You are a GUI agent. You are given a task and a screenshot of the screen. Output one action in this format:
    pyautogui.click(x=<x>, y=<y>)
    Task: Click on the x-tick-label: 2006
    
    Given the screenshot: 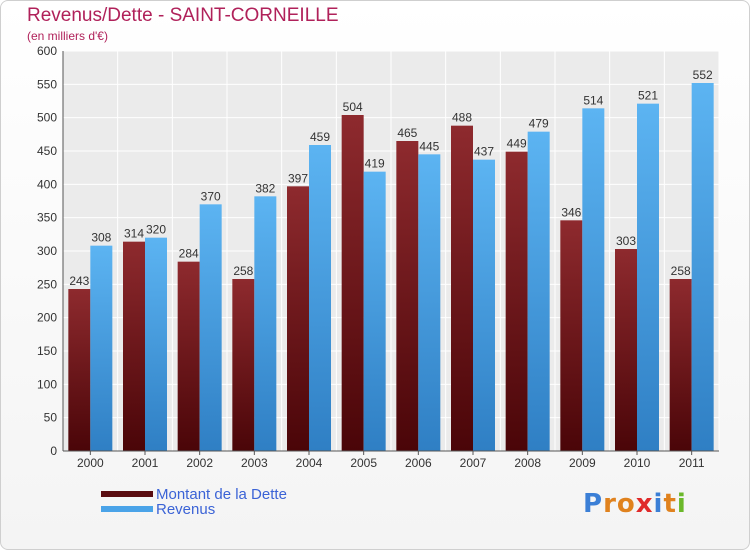 What is the action you would take?
    pyautogui.click(x=418, y=463)
    